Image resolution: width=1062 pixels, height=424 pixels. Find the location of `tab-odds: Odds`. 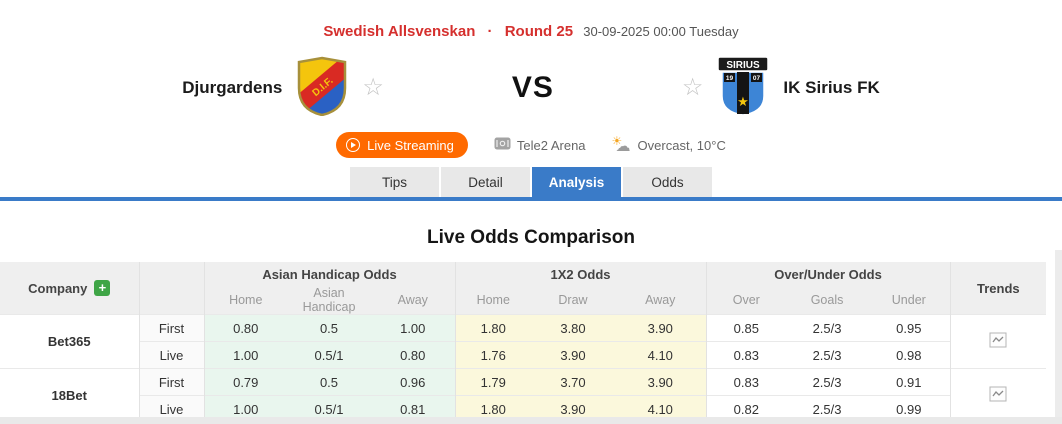

tab-odds: Odds is located at coordinates (667, 182).